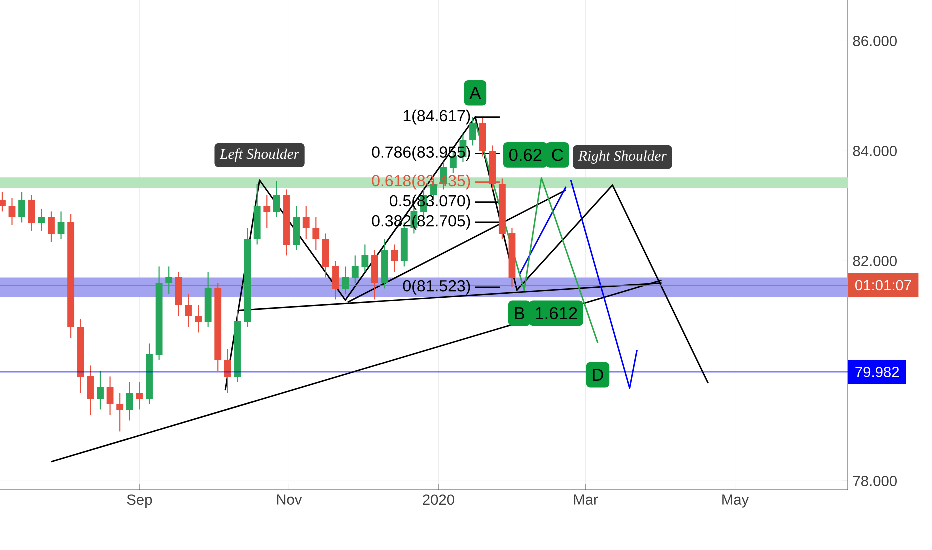 This screenshot has height=550, width=932. Describe the element at coordinates (437, 117) in the screenshot. I see `annotation: 1(84.617)` at that location.